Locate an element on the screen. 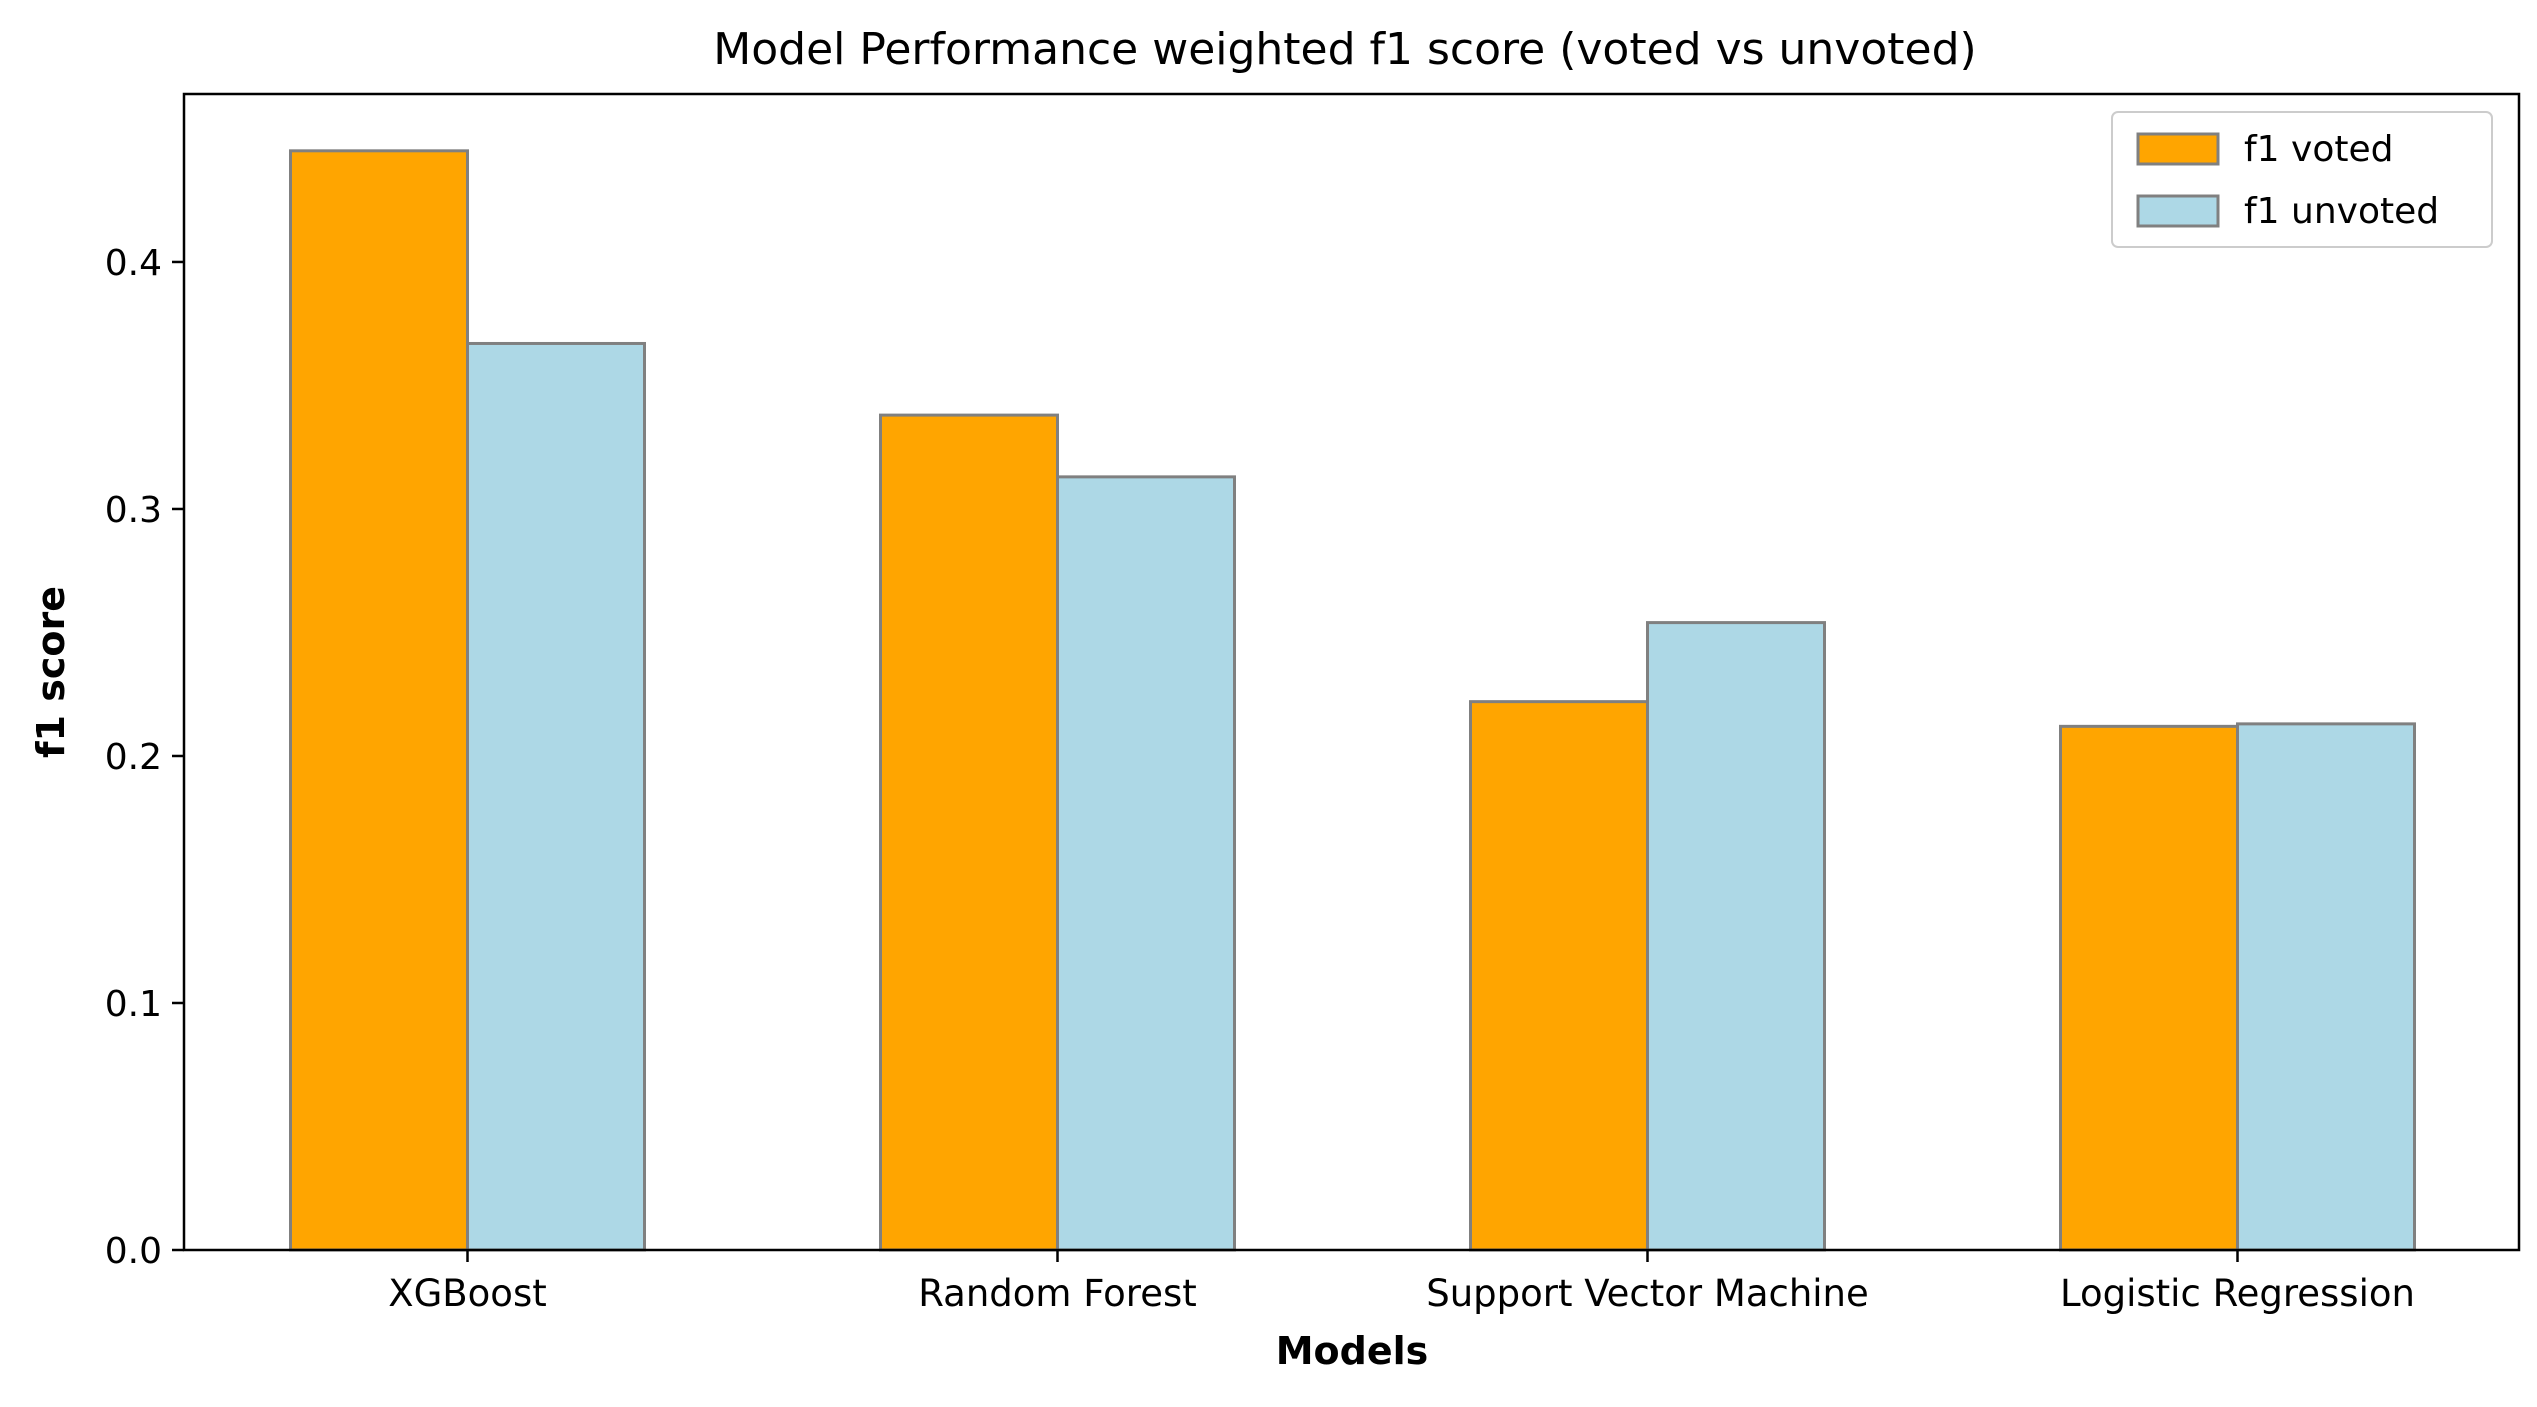 The image size is (2537, 1407). x-tick-label: XGBoost is located at coordinates (467, 1293).